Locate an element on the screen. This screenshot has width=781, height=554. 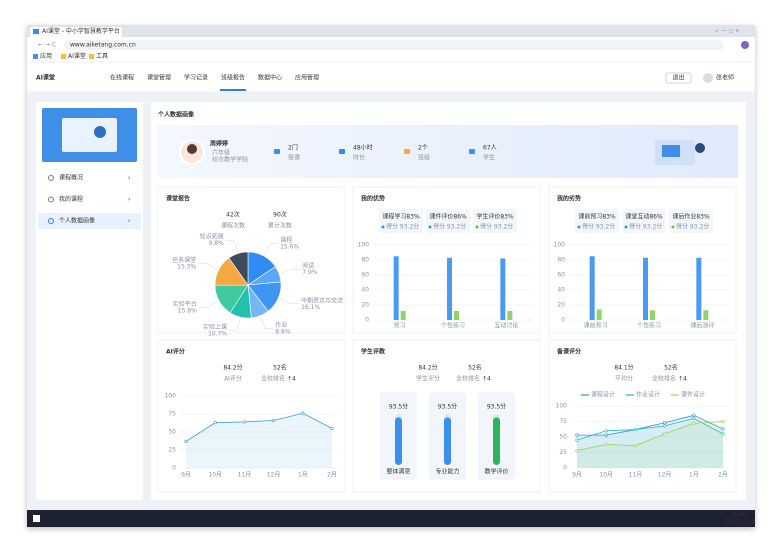
taskbar-time: 9:45 is located at coordinates (740, 515).